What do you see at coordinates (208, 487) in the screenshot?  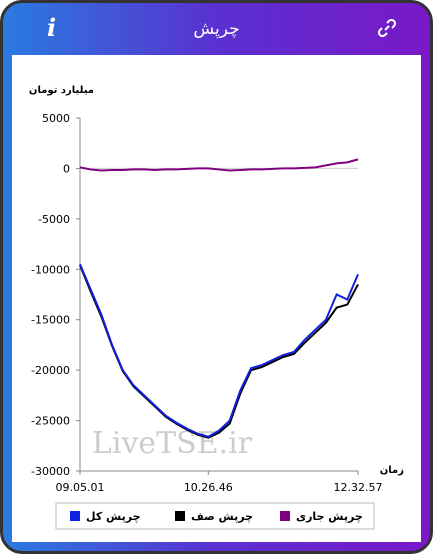 I see `x-tick-label: 10.26.46` at bounding box center [208, 487].